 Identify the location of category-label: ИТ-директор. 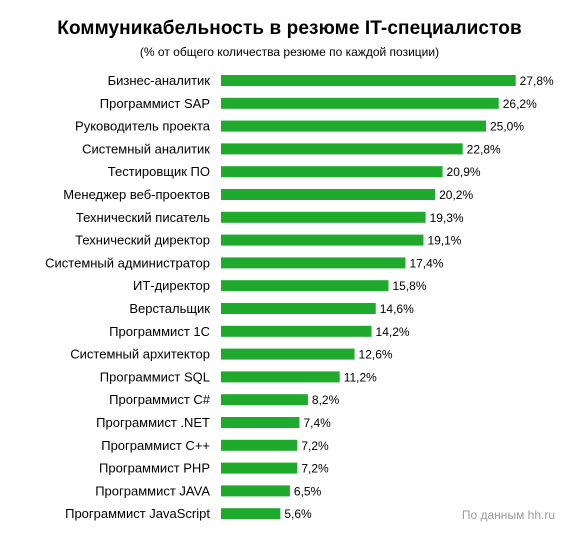
(171, 285).